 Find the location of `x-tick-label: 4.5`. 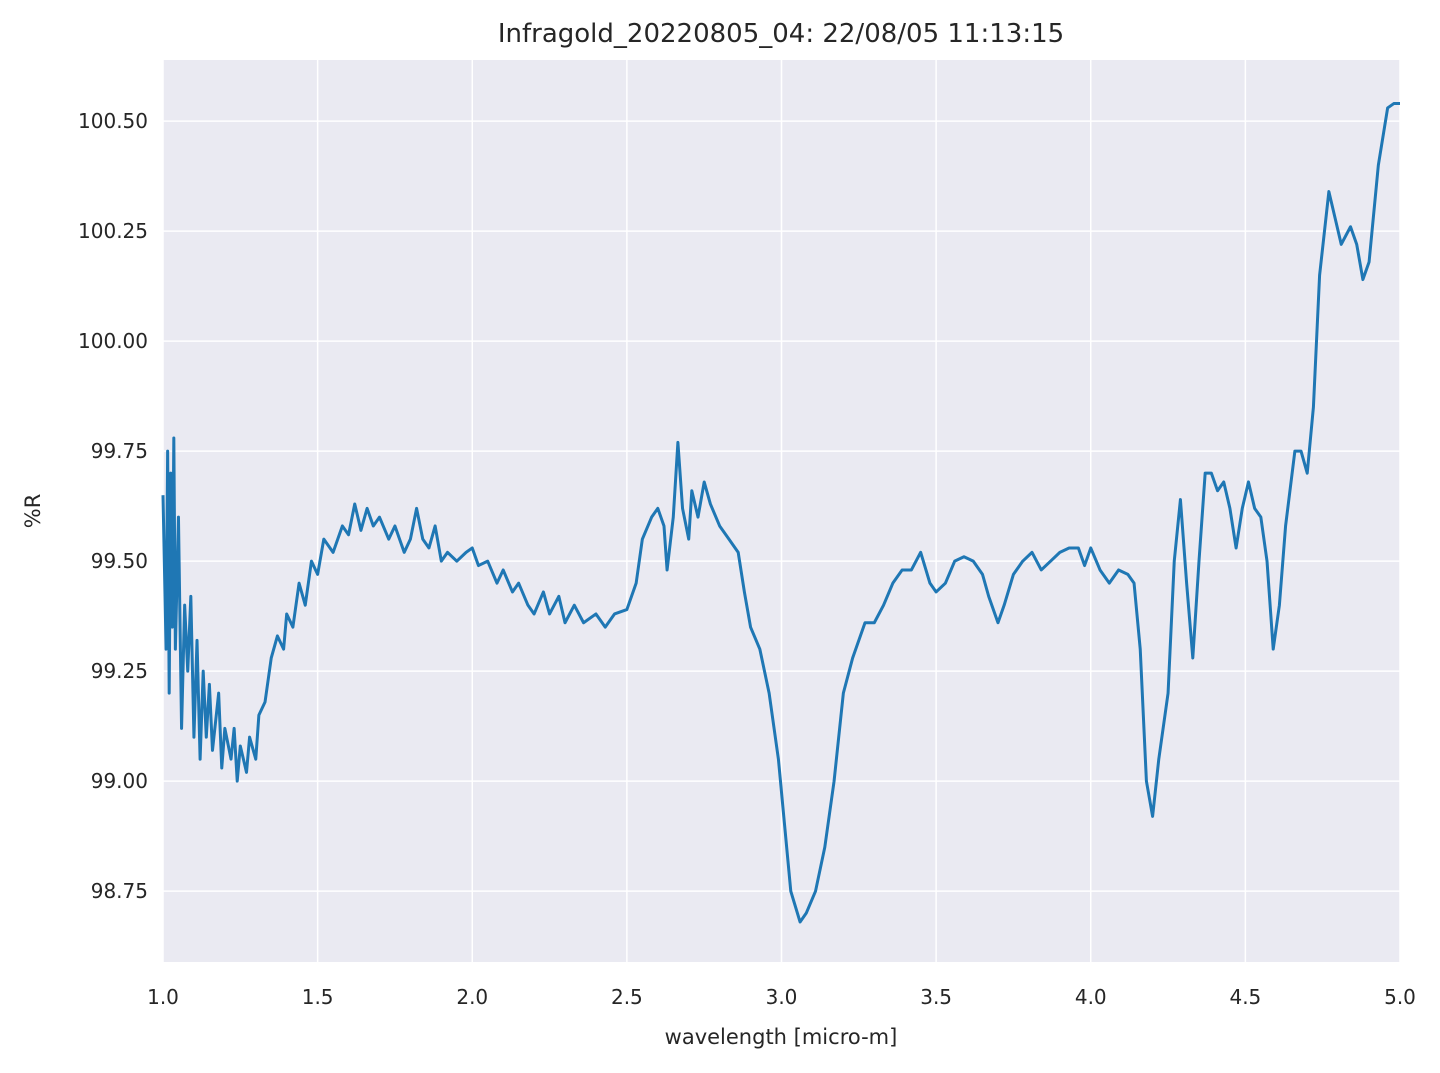

x-tick-label: 4.5 is located at coordinates (1245, 997).